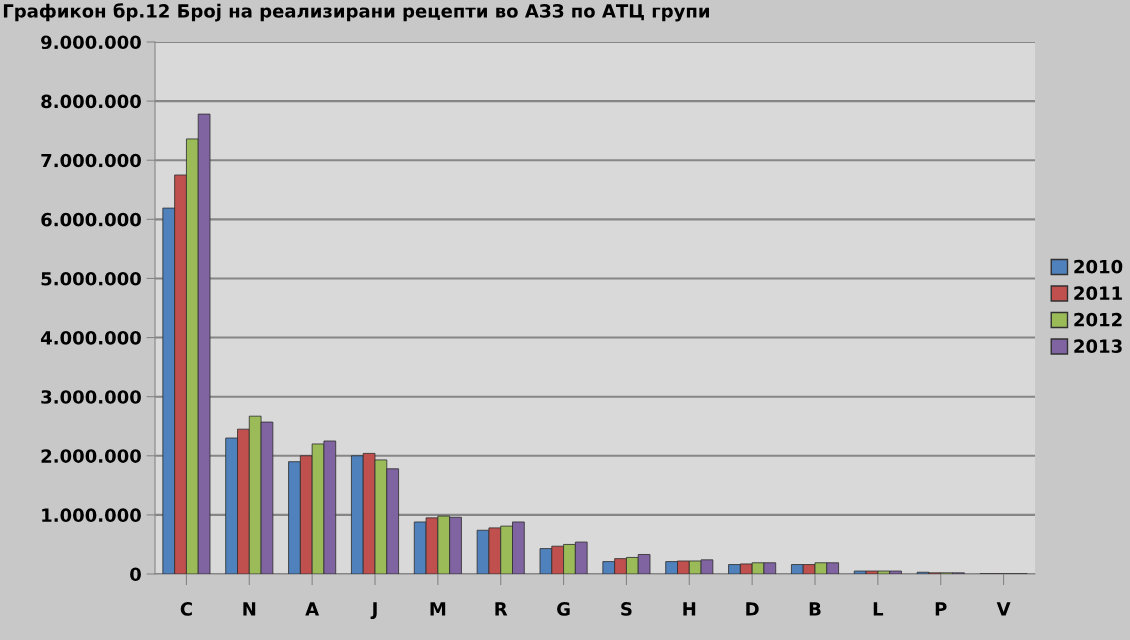 The height and width of the screenshot is (640, 1130). Describe the element at coordinates (249, 609) in the screenshot. I see `x-tick-label: N` at that location.